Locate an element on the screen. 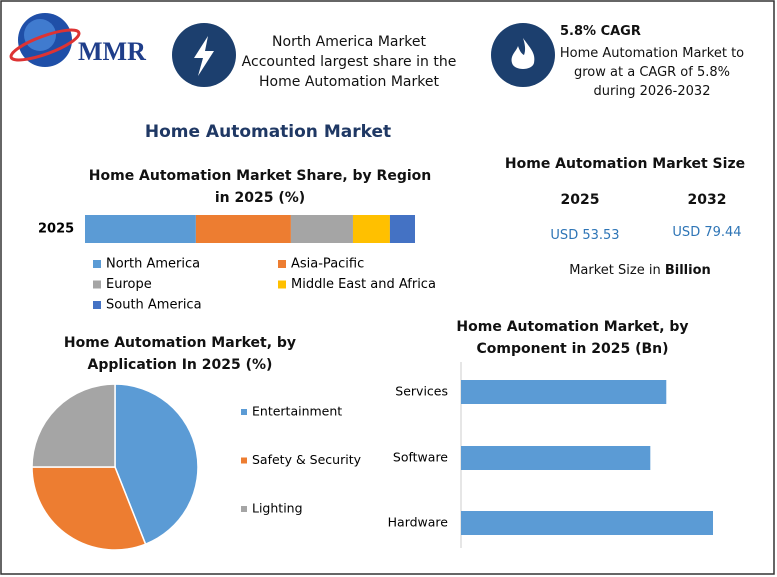 The image size is (777, 577). legend-label: Safety & Security is located at coordinates (307, 459).